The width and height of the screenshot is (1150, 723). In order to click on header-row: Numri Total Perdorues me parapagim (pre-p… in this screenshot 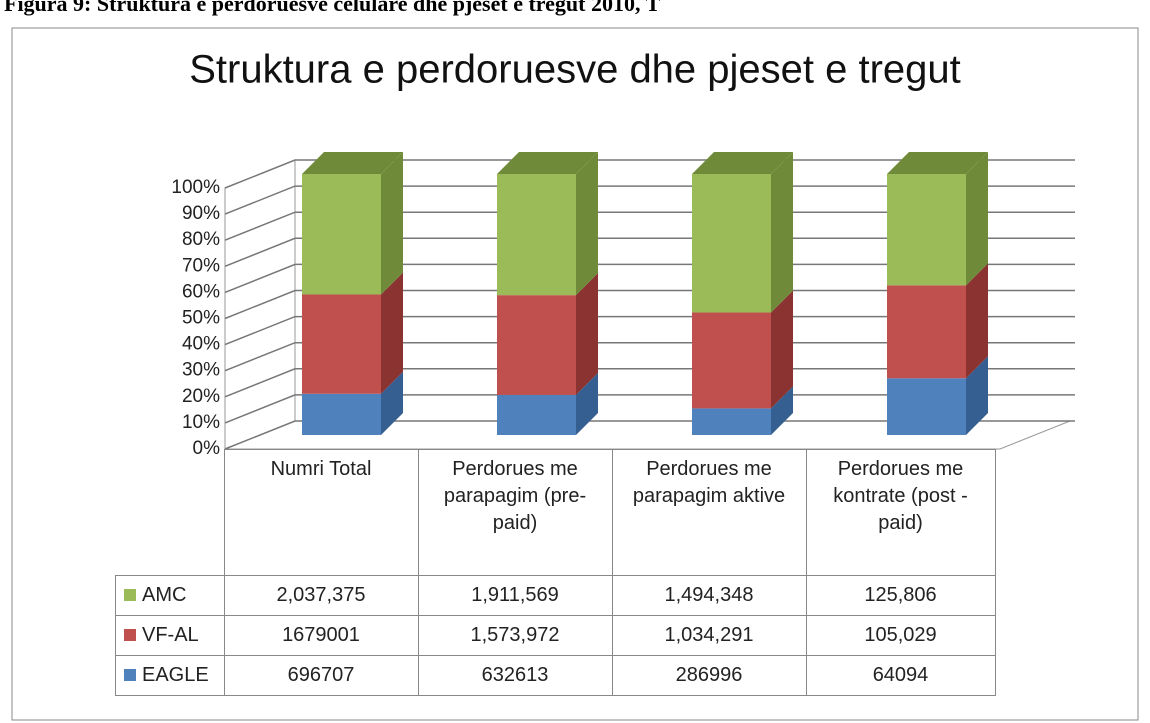, I will do `click(555, 512)`.